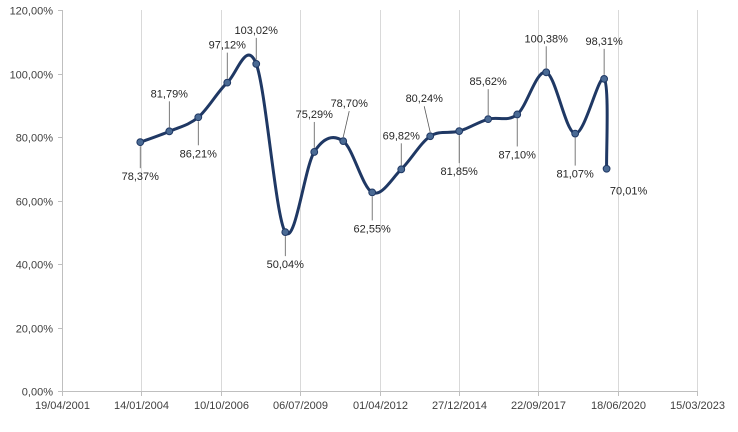 Image resolution: width=738 pixels, height=432 pixels. I want to click on y-tick-label: 40,00%, so click(35, 266).